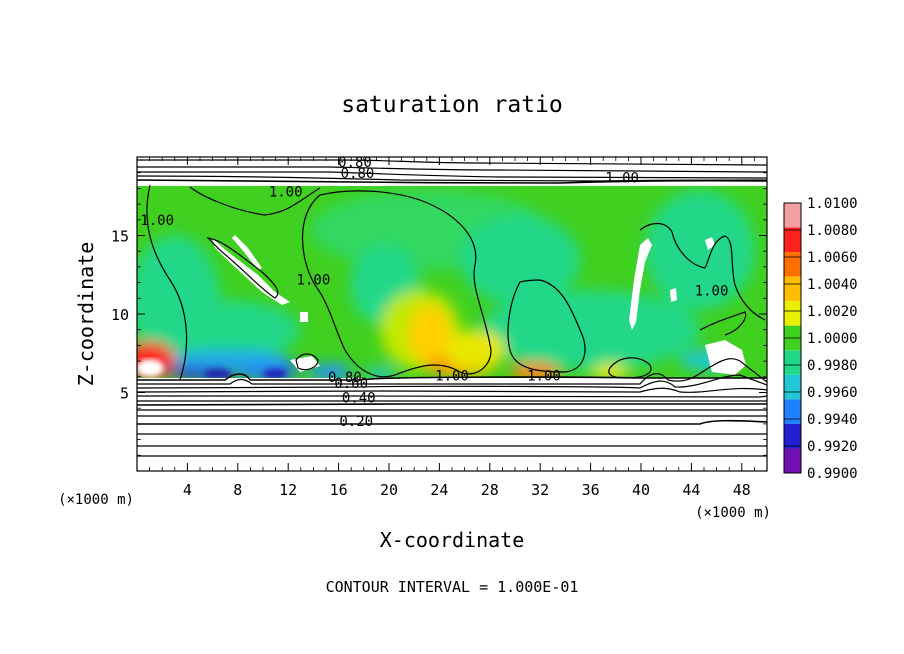 This screenshot has height=654, width=904. I want to click on x-tick-label: 4, so click(187, 490).